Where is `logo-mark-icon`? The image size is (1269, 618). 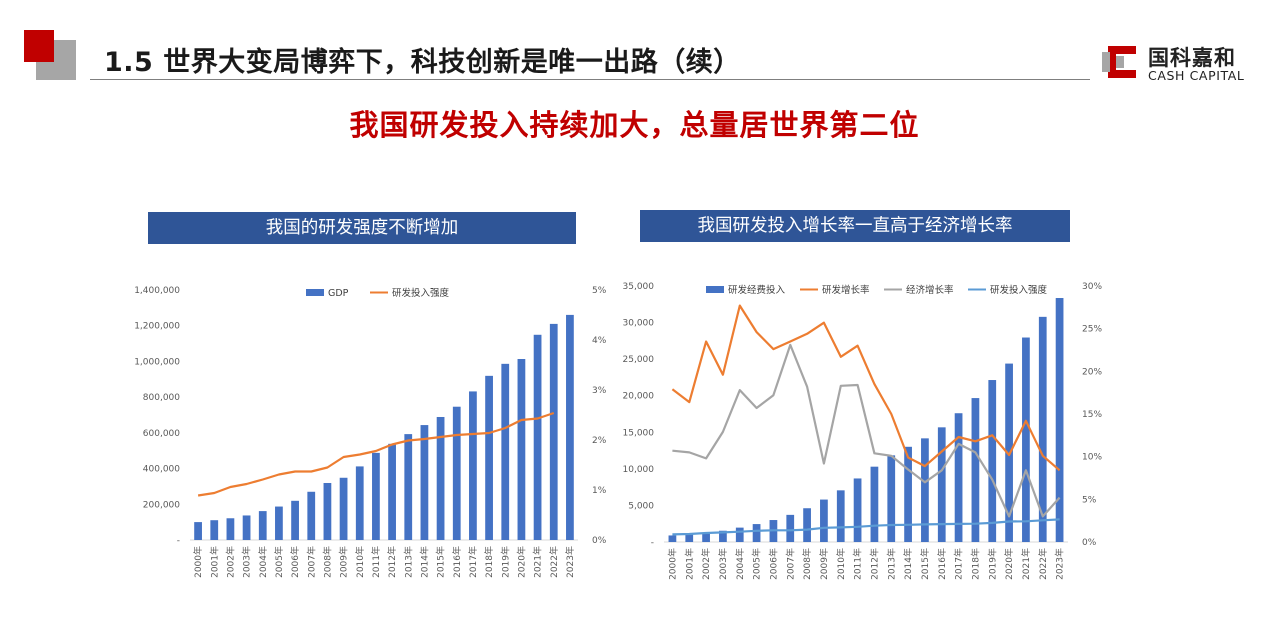 logo-mark-icon is located at coordinates (1119, 62).